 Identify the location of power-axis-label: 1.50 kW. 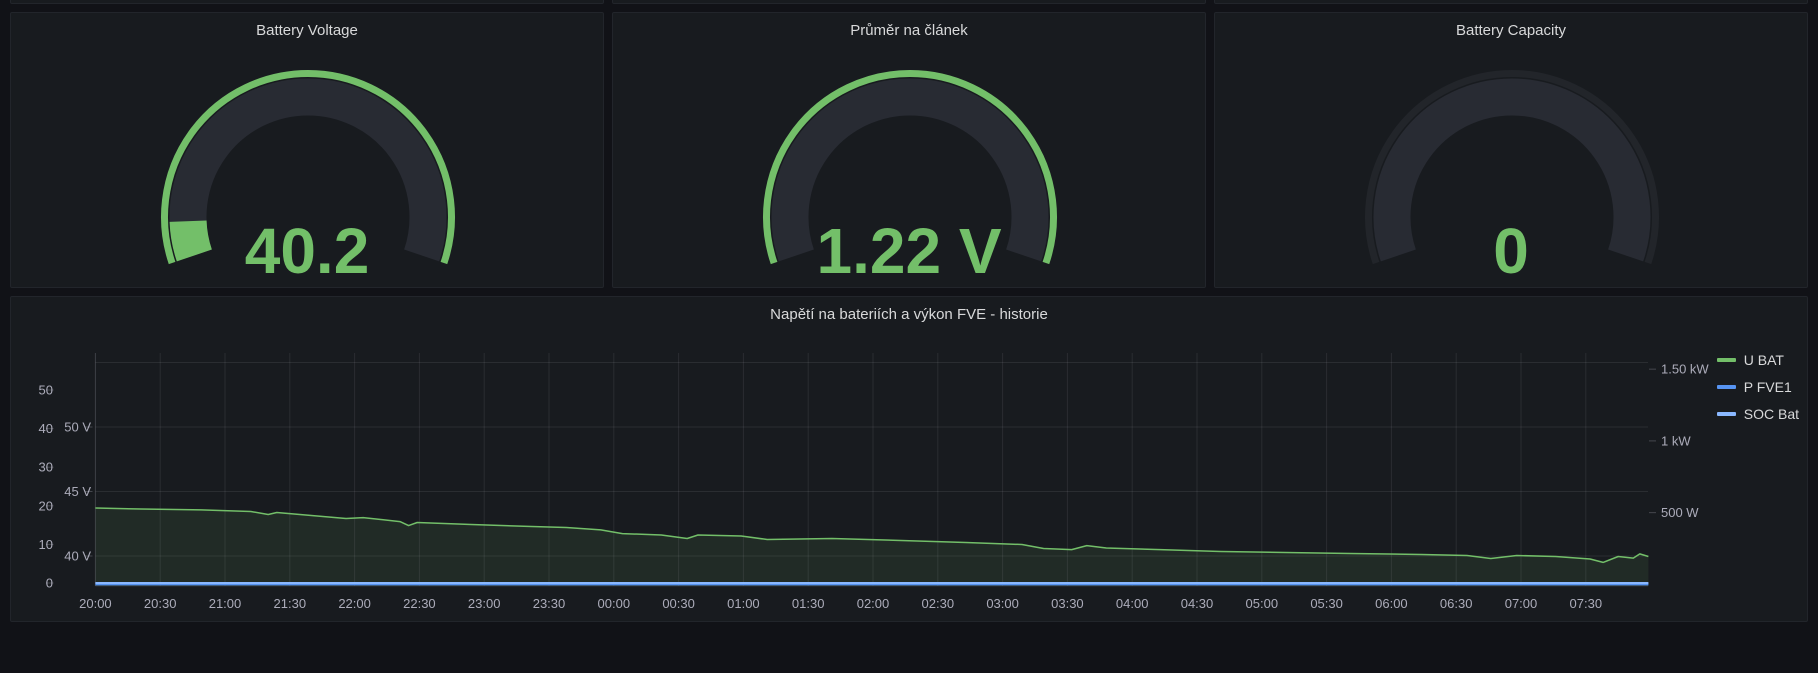
(1685, 369).